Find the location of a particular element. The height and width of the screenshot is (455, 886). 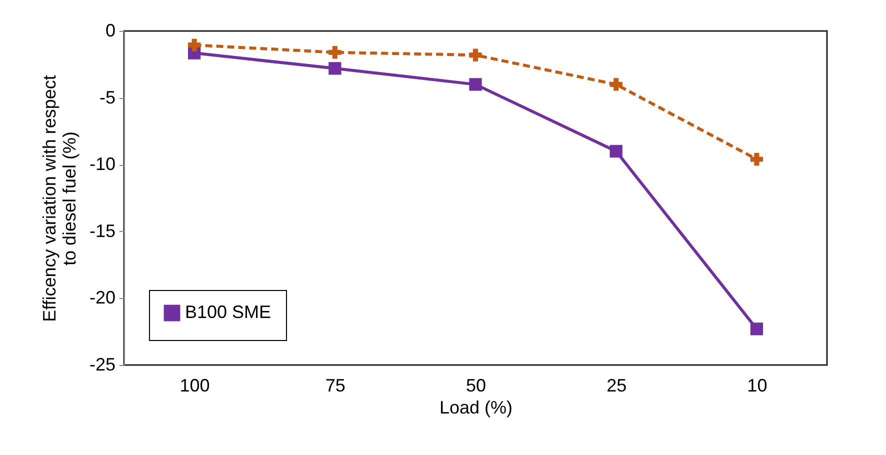

x-axis-title: Load (%) is located at coordinates (476, 408).